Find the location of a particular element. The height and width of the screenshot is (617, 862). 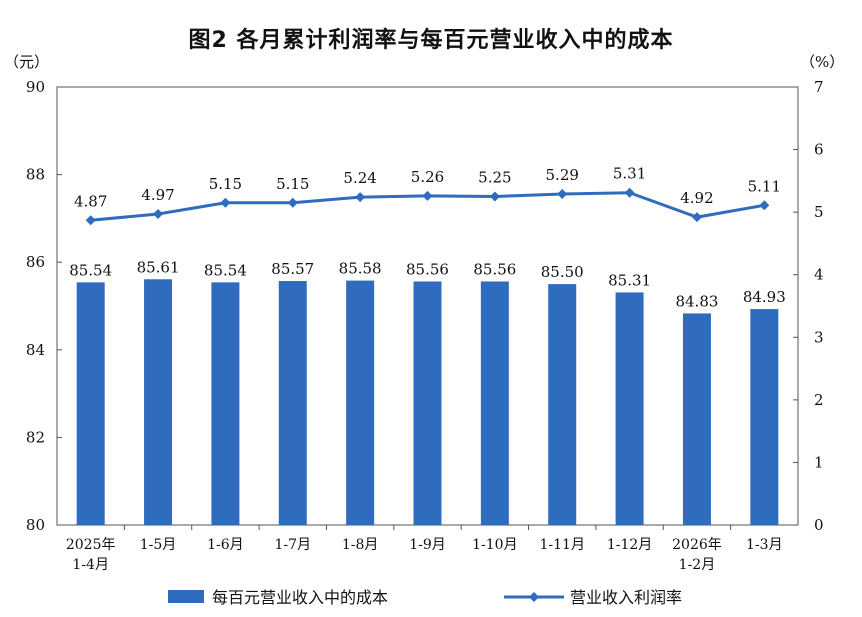

line-data-label: 5.26 is located at coordinates (427, 177).